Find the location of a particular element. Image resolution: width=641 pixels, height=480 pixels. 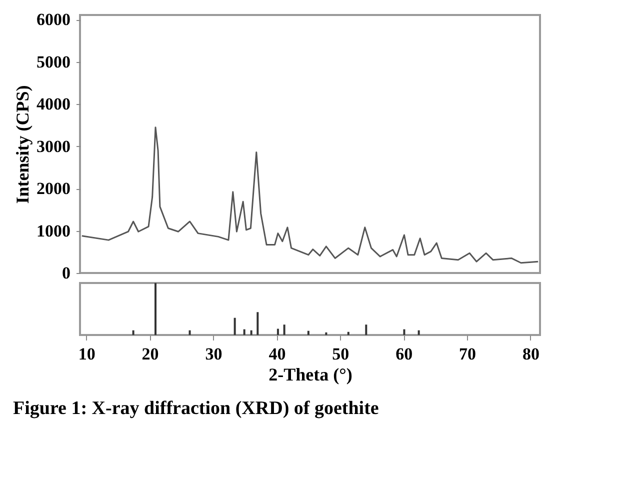

x-tick-label: 50 is located at coordinates (341, 354).